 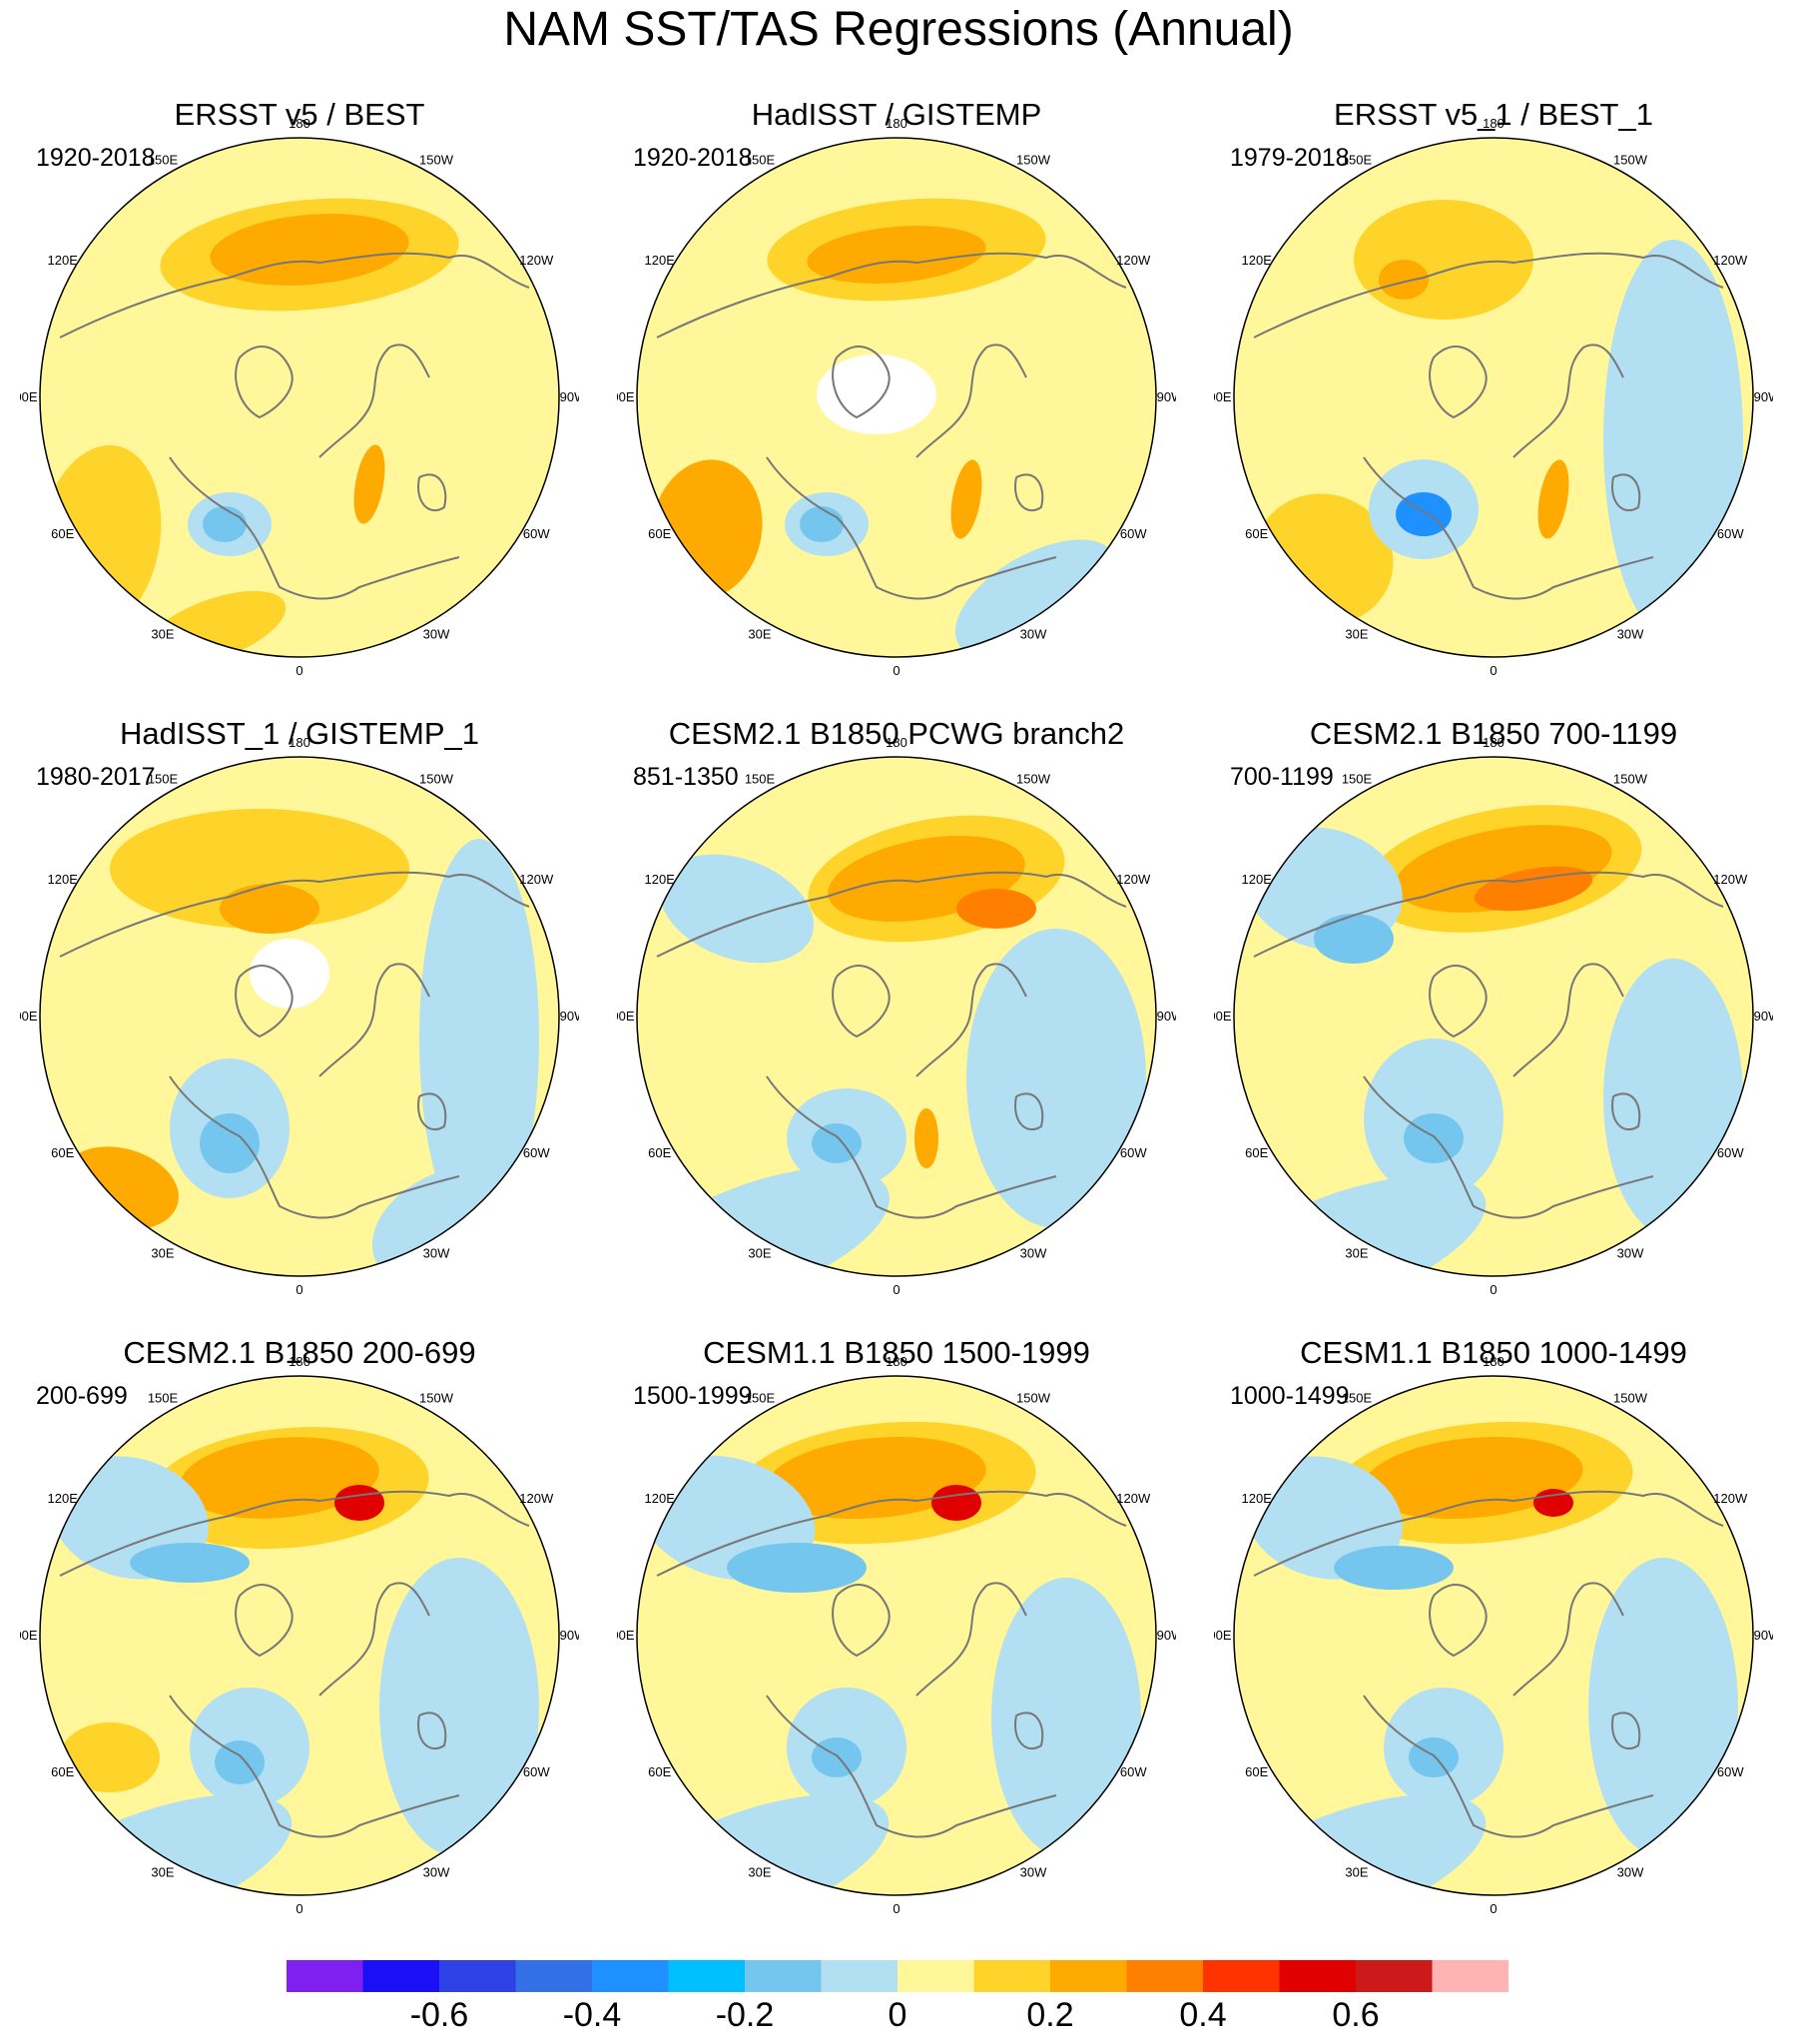 I want to click on colorbar-tick-label: -0.6, so click(x=439, y=2015).